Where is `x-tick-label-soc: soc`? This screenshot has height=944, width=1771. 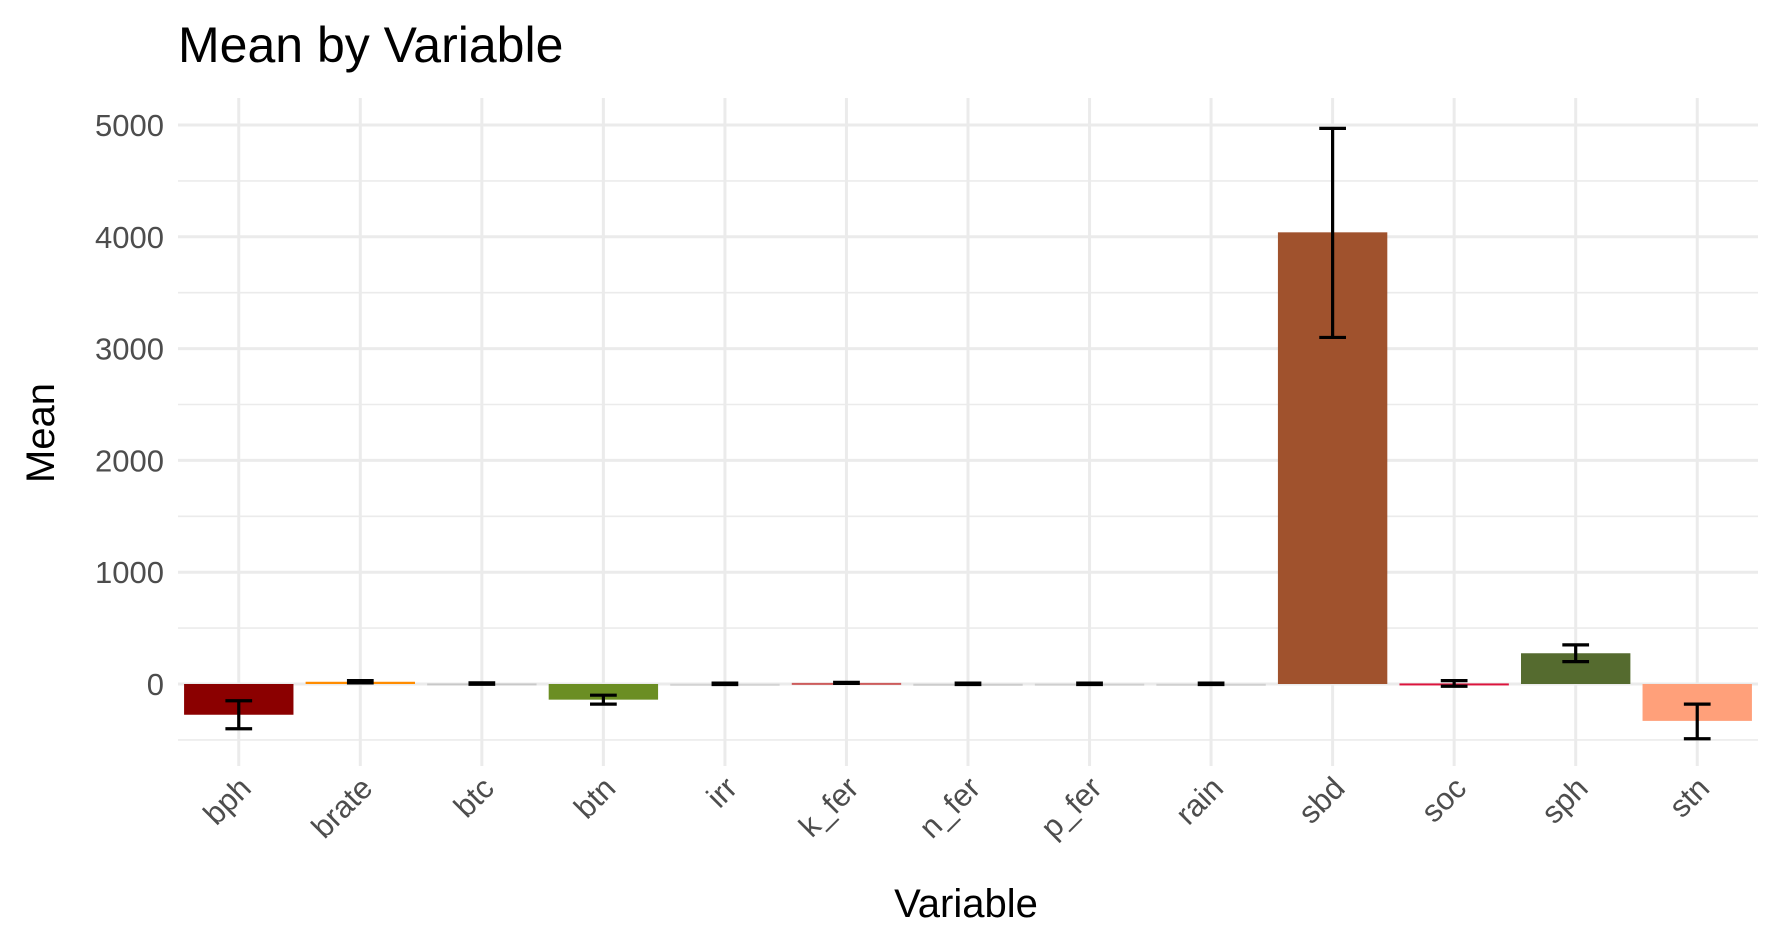
x-tick-label-soc: soc is located at coordinates (1443, 799).